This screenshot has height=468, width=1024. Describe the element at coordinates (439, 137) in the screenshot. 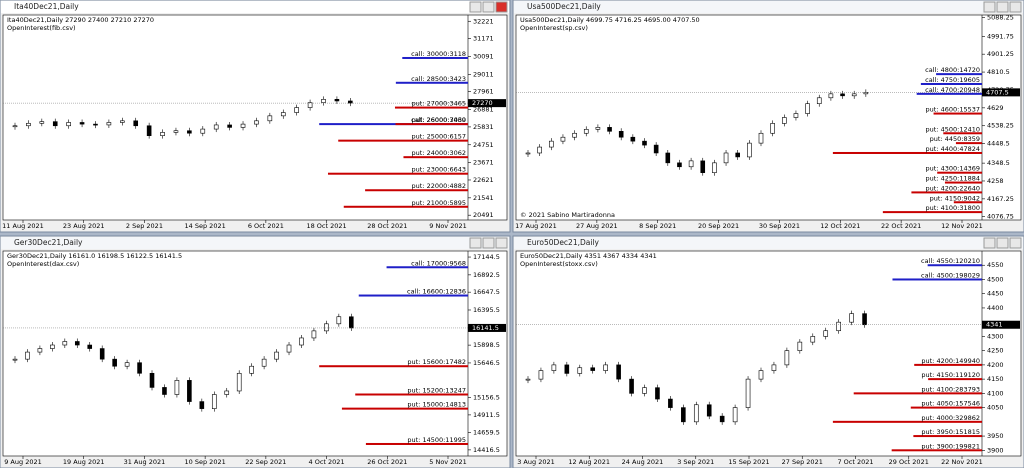

I see `oi-label: put: 25000:6157` at that location.